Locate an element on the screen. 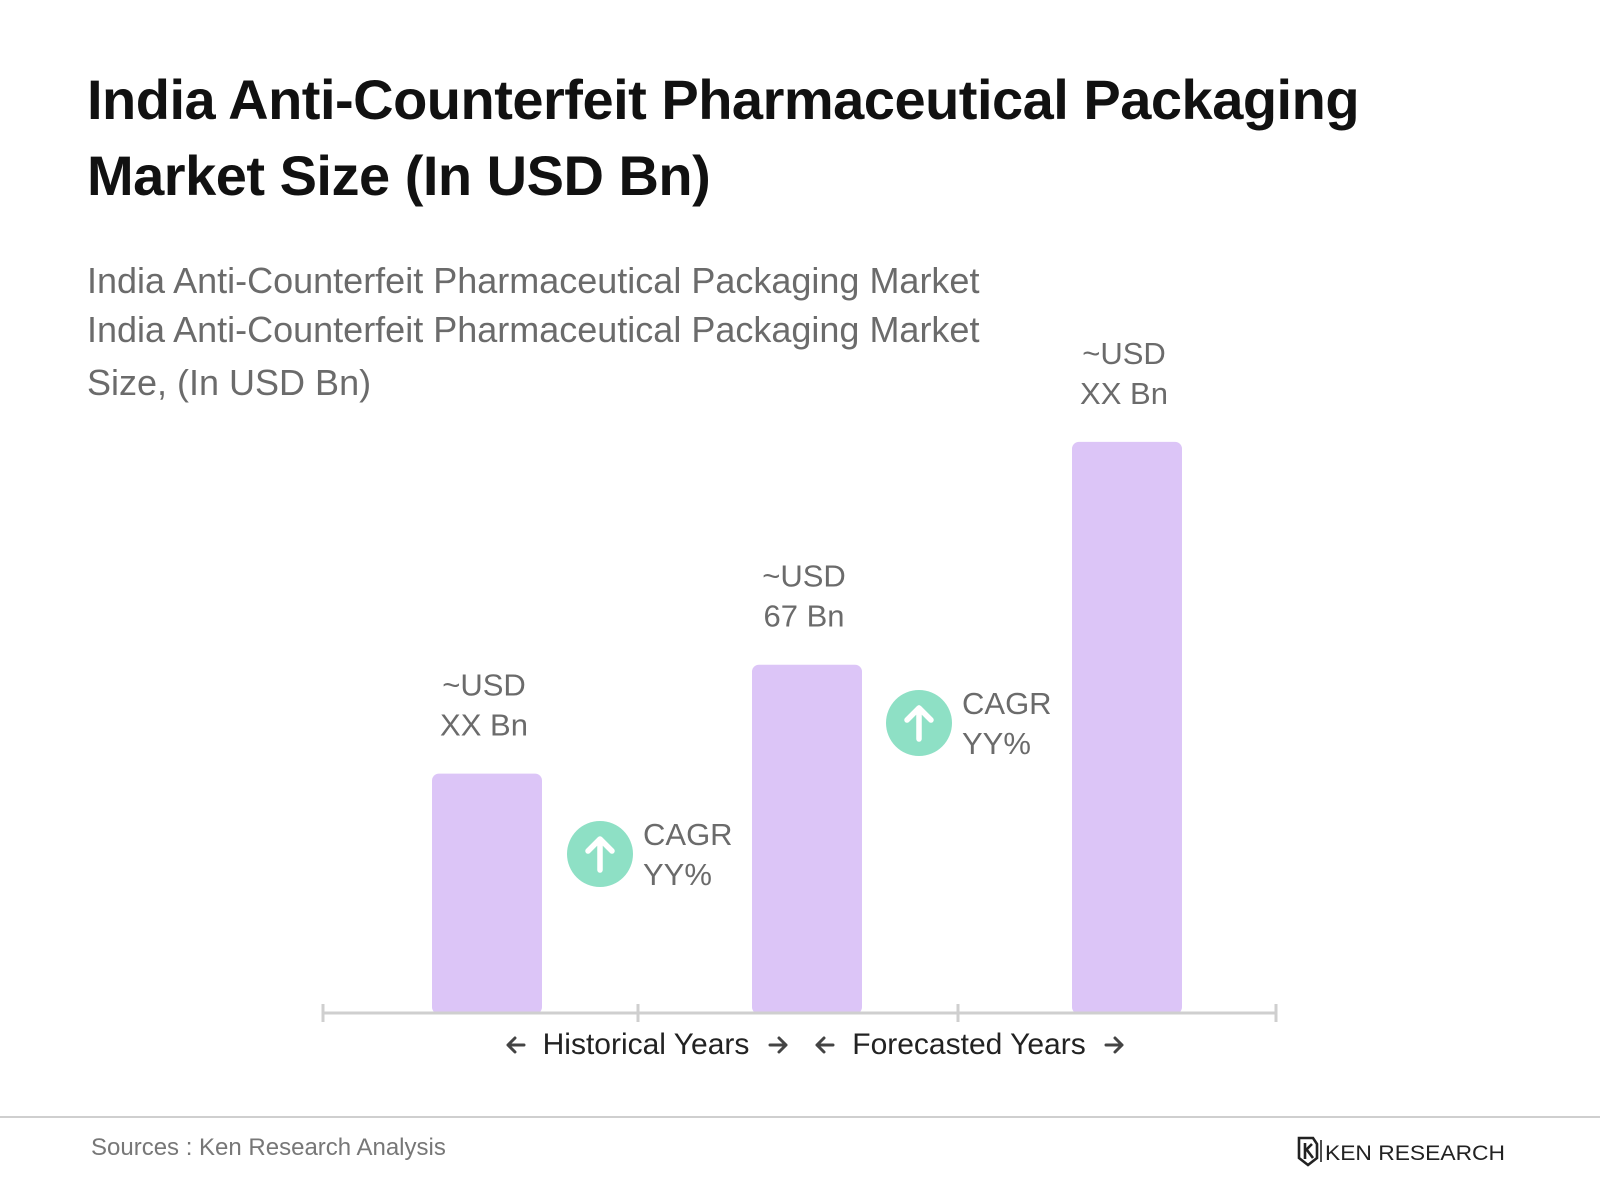 The width and height of the screenshot is (1600, 1200). ken-research-logo-text: KEN RESEARCH is located at coordinates (1415, 1153).